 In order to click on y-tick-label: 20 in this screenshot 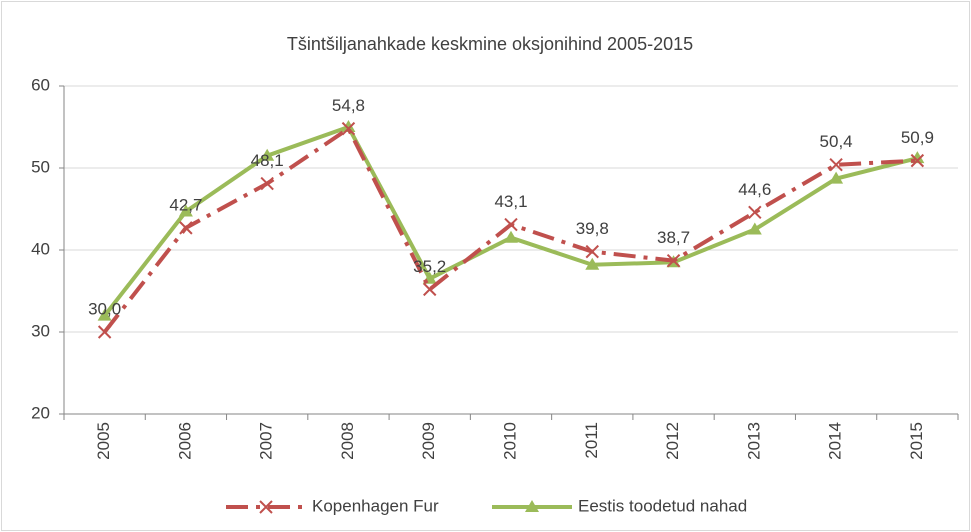, I will do `click(40, 412)`.